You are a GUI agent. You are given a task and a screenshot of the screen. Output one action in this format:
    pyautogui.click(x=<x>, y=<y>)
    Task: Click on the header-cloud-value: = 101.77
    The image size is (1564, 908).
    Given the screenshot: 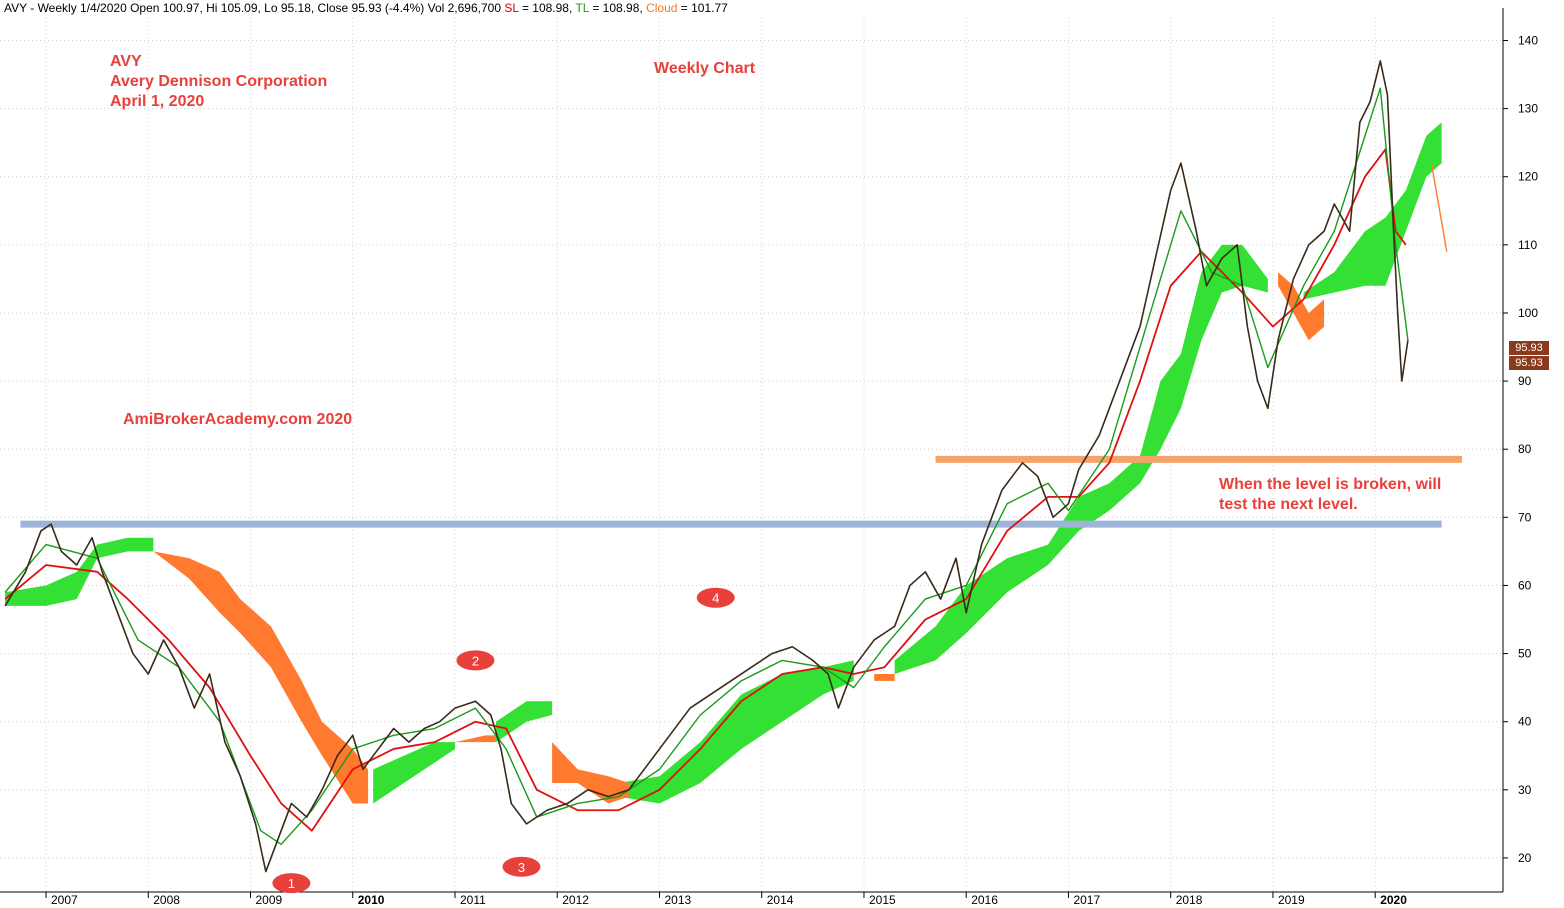 What is the action you would take?
    pyautogui.click(x=704, y=8)
    